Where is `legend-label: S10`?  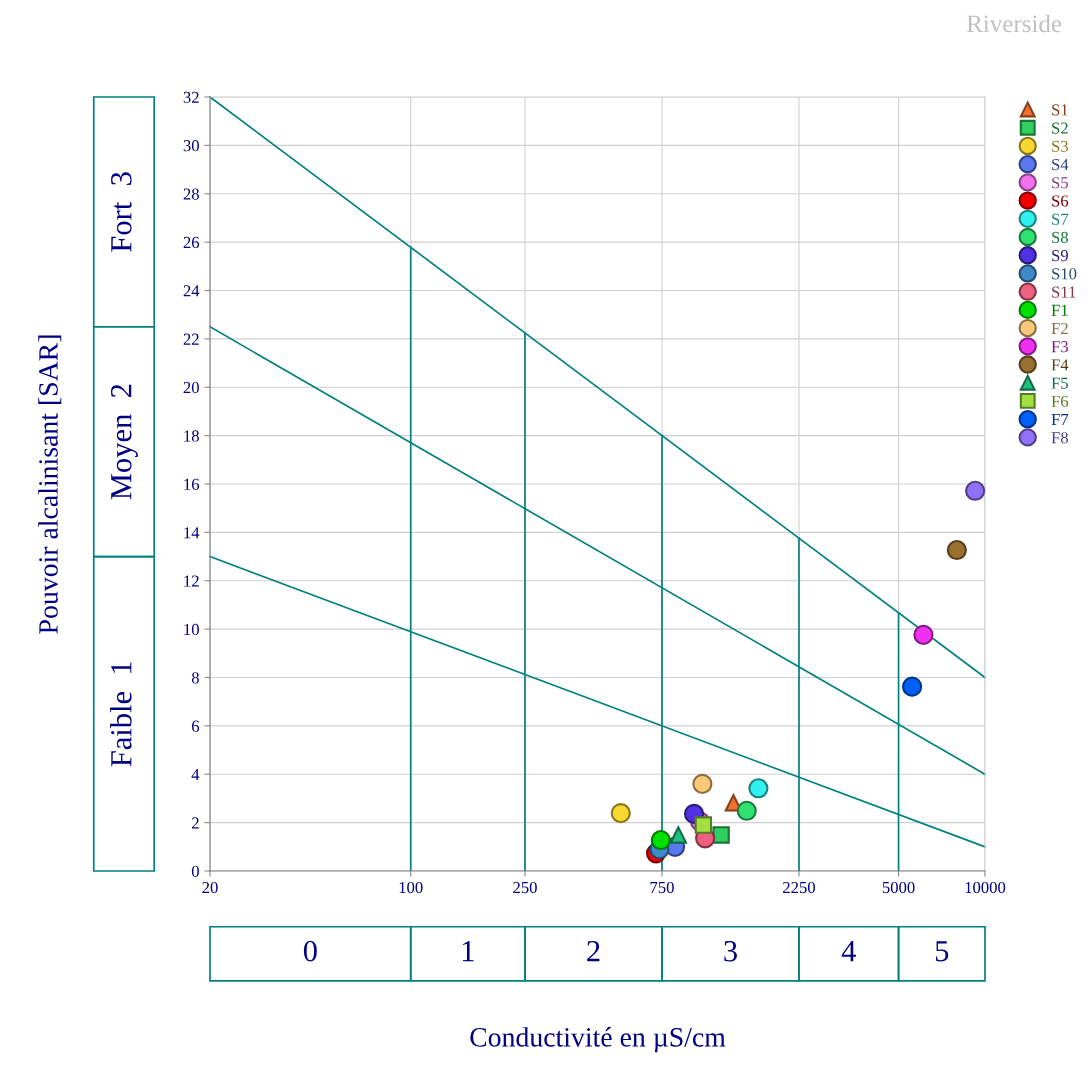
legend-label: S10 is located at coordinates (1064, 274).